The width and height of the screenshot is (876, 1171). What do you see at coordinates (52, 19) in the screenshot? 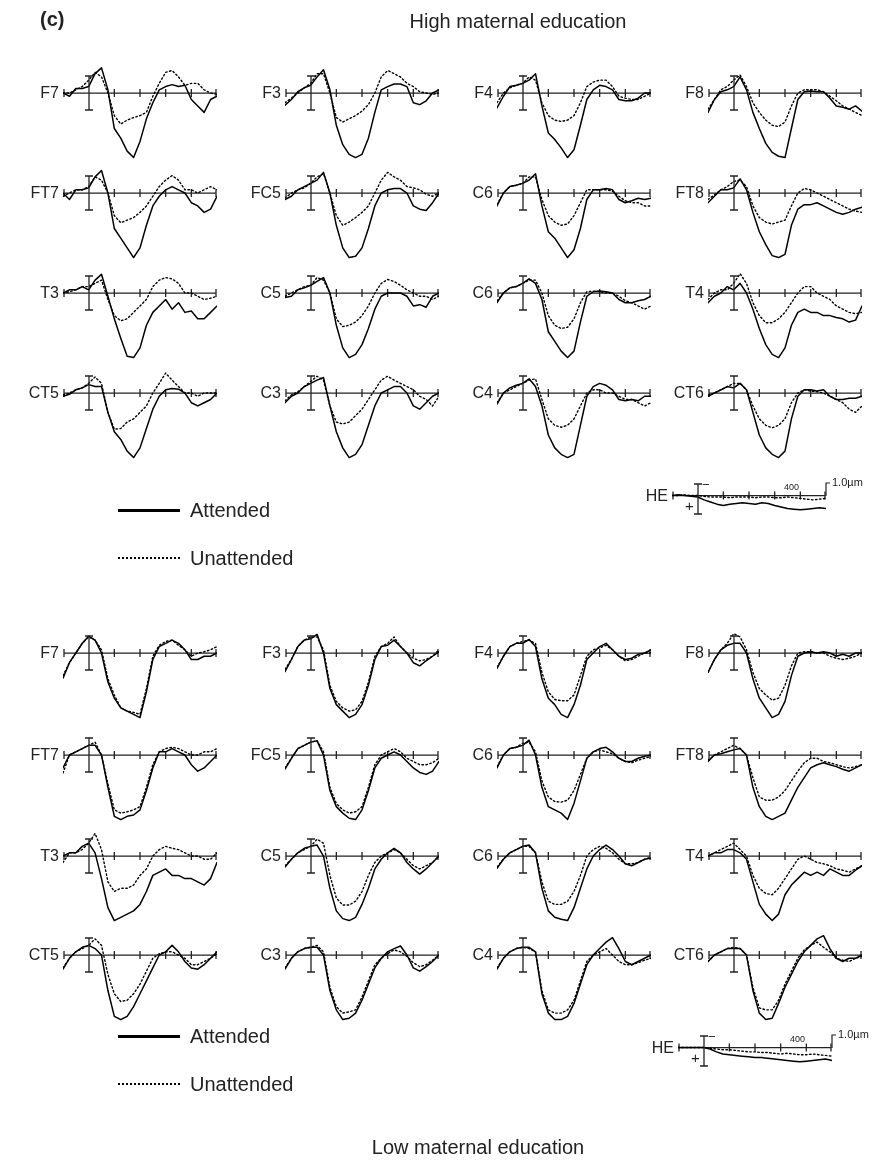
I see `text: (c)` at bounding box center [52, 19].